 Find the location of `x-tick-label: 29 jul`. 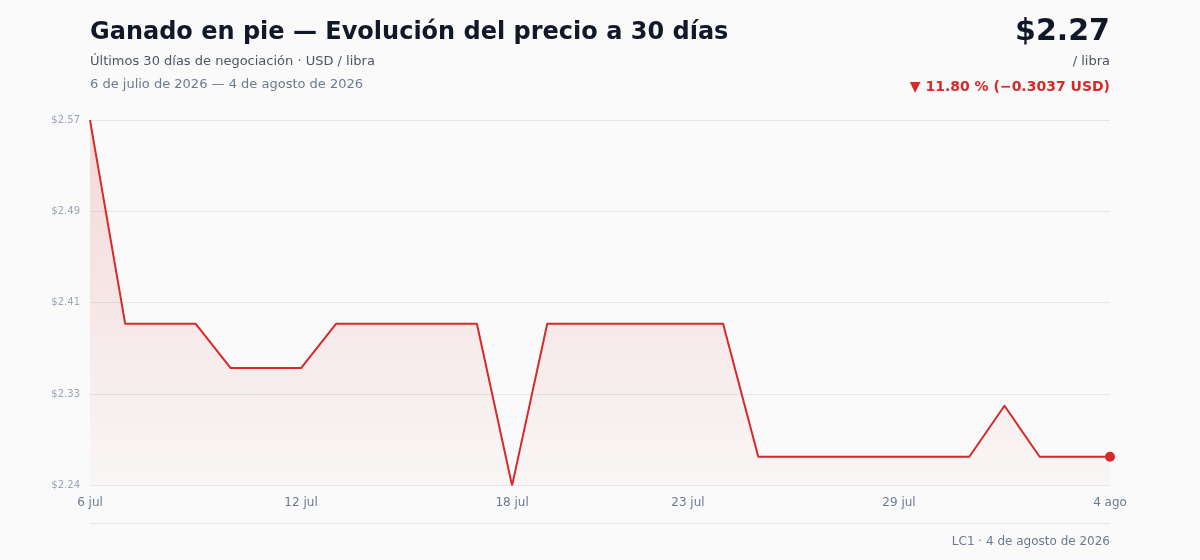

x-tick-label: 29 jul is located at coordinates (899, 501).